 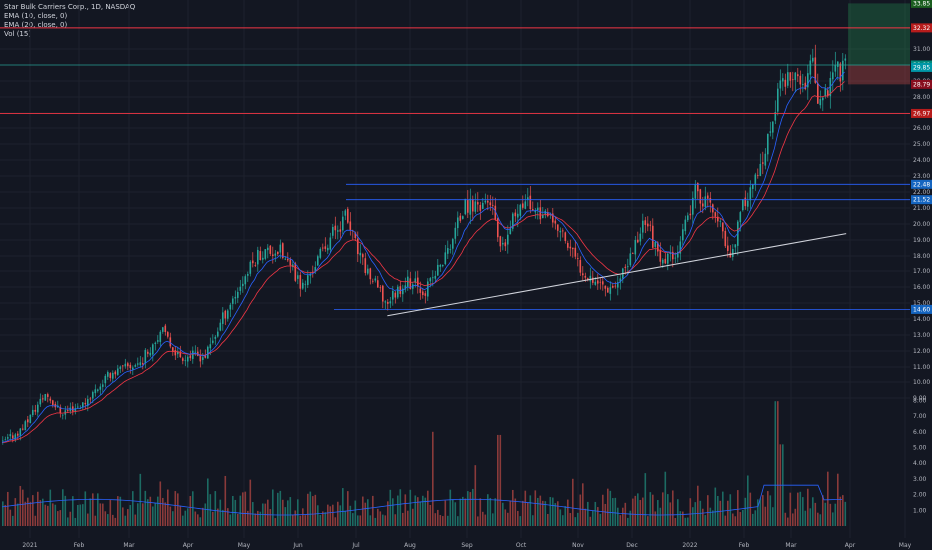 I want to click on time-tick-label: 2021, so click(x=29, y=545).